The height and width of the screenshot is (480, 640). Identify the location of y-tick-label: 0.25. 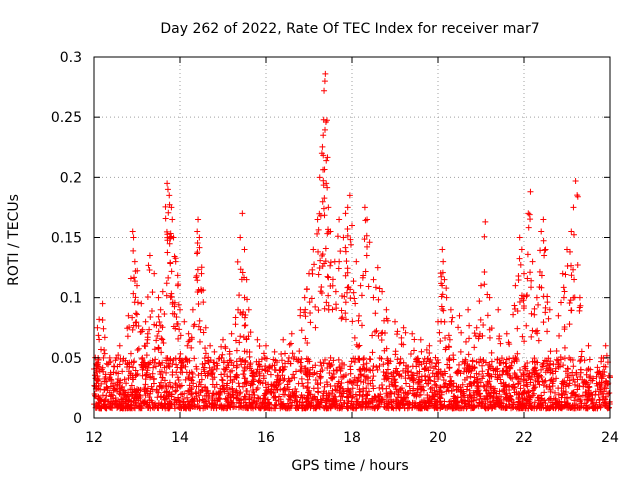
(66, 118).